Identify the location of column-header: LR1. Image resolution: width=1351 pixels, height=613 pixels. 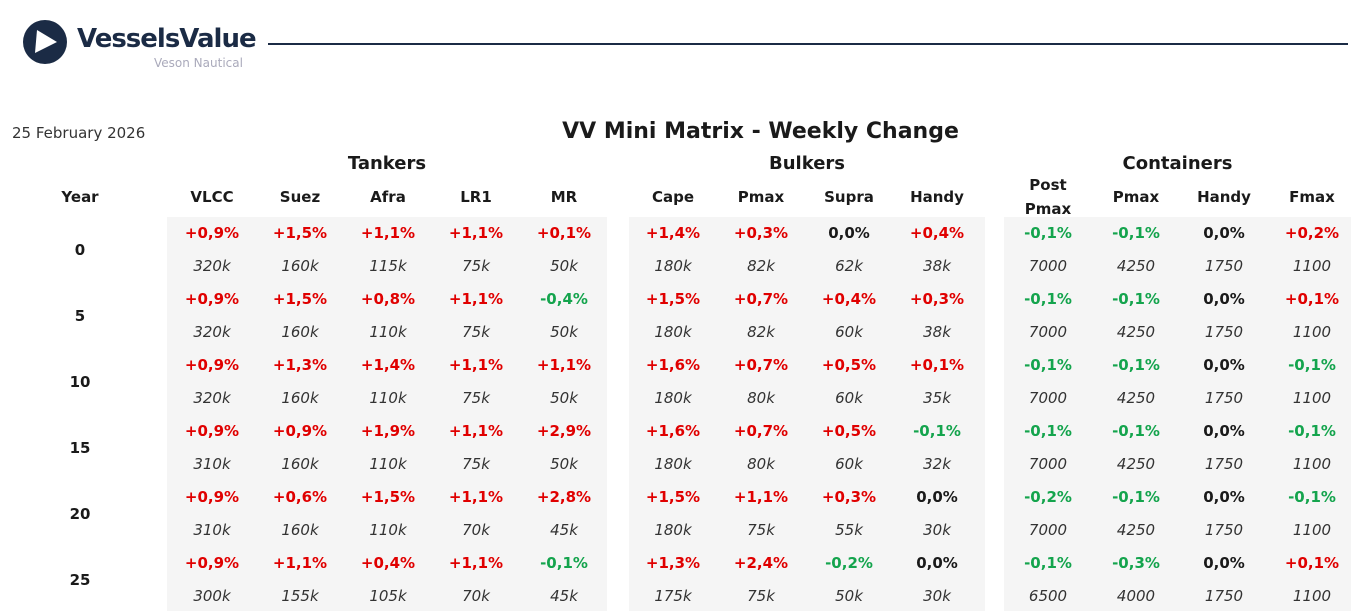
(476, 197).